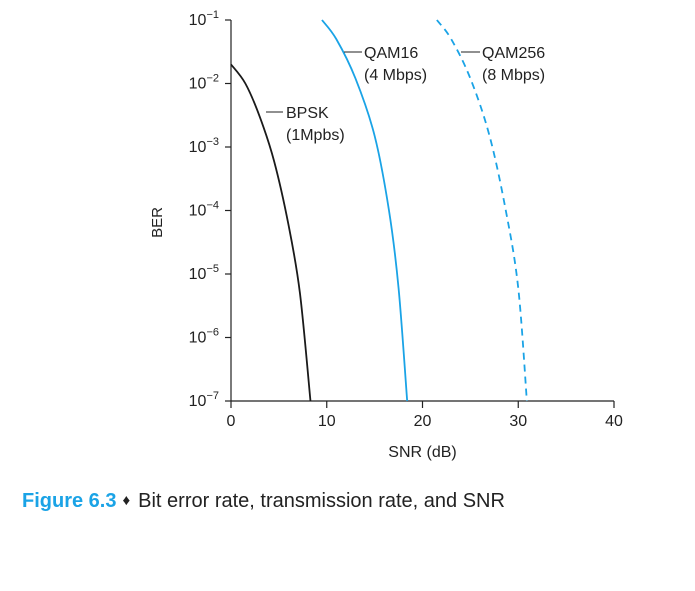  Describe the element at coordinates (157, 222) in the screenshot. I see `y-axis-label: BER` at that location.